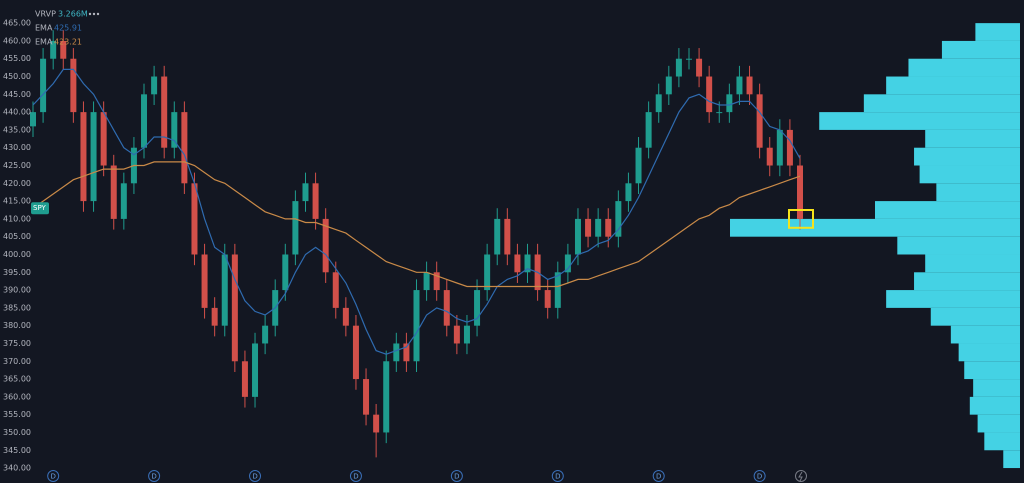 The image size is (1024, 483). Describe the element at coordinates (17, 343) in the screenshot. I see `y-tick-label: 375.00` at that location.